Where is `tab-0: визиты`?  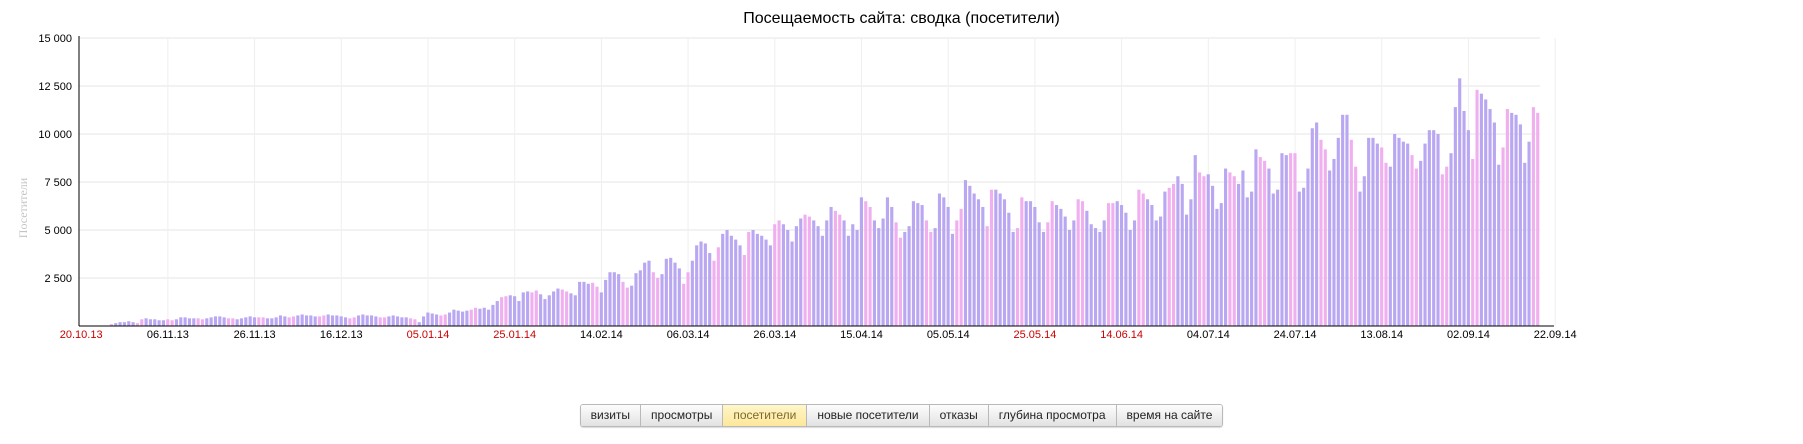
tab-0: визиты is located at coordinates (611, 415).